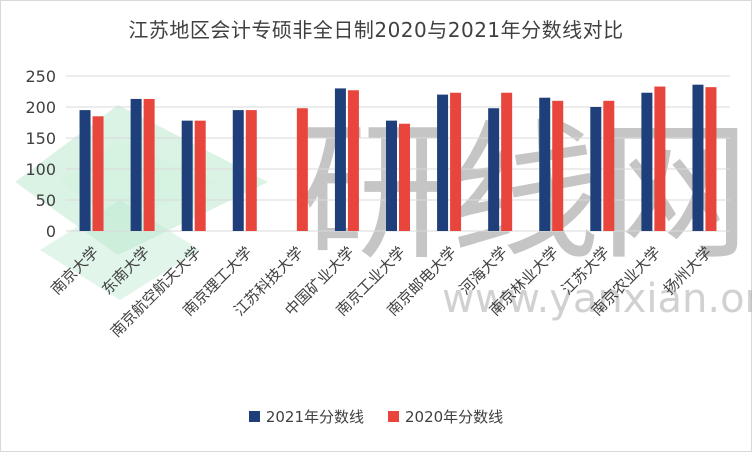 The width and height of the screenshot is (752, 452). What do you see at coordinates (40, 76) in the screenshot?
I see `y-tick-label: 250` at bounding box center [40, 76].